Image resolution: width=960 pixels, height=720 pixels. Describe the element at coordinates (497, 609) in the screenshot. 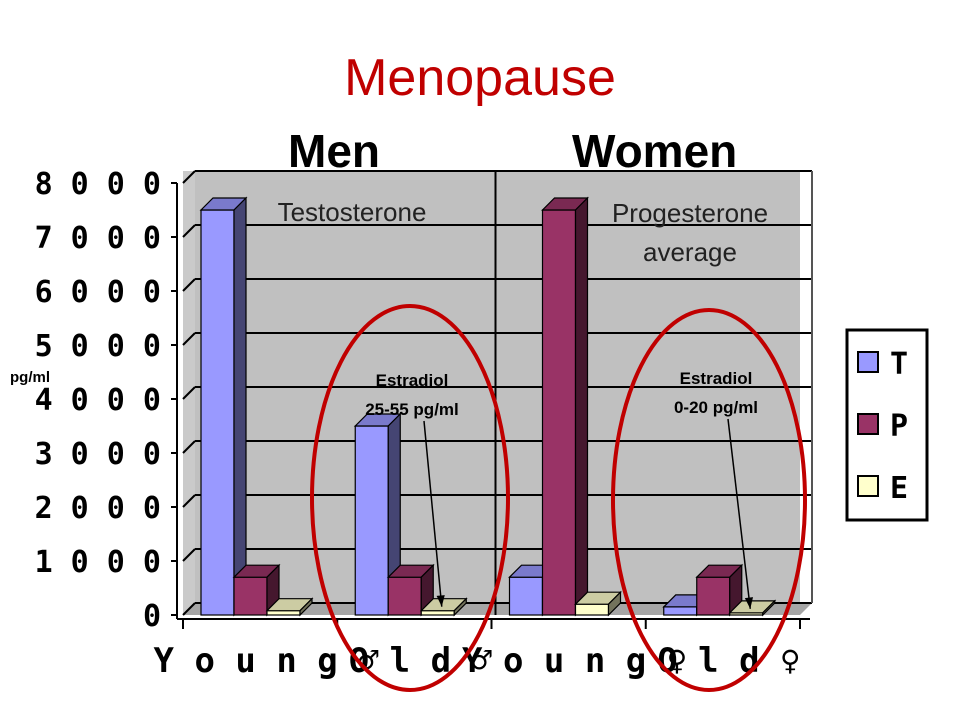

I see `plot-floor` at that location.